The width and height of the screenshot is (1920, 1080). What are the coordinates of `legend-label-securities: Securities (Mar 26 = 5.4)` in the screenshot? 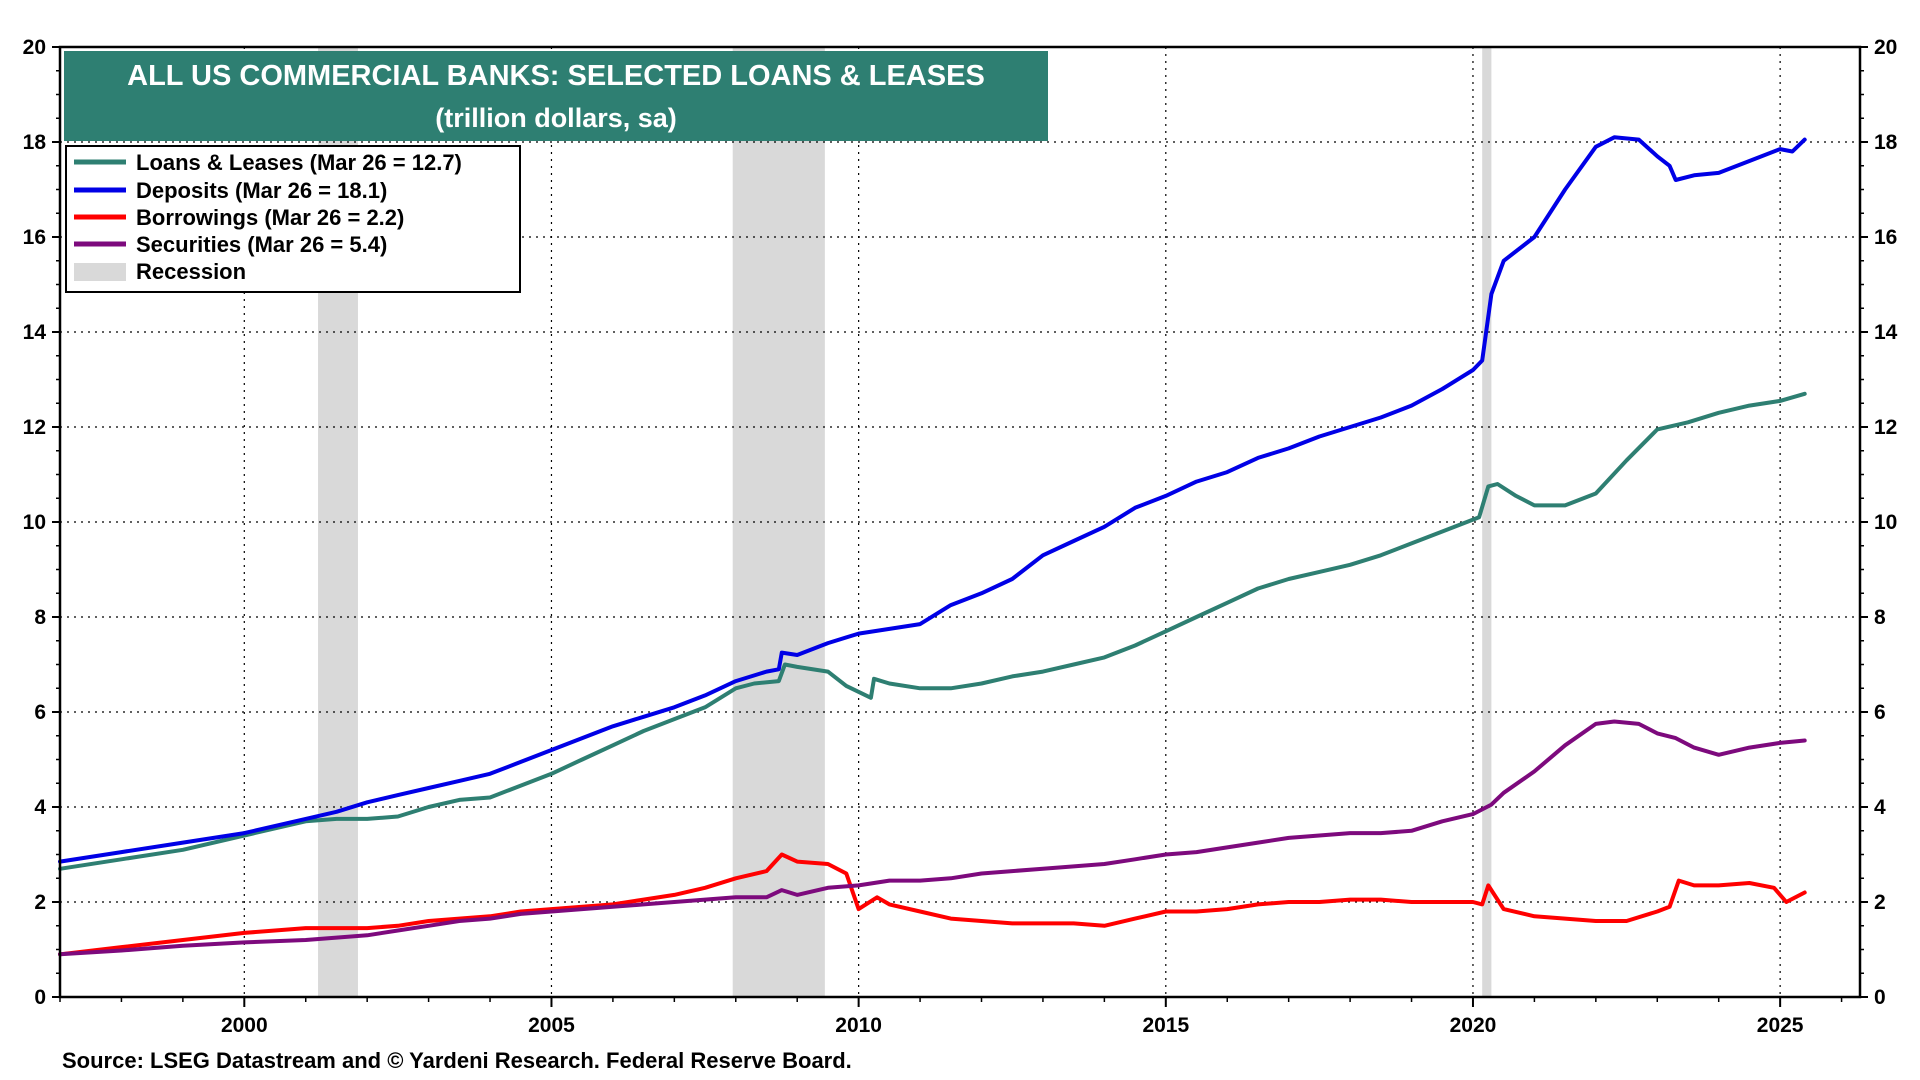 It's located at (261, 244).